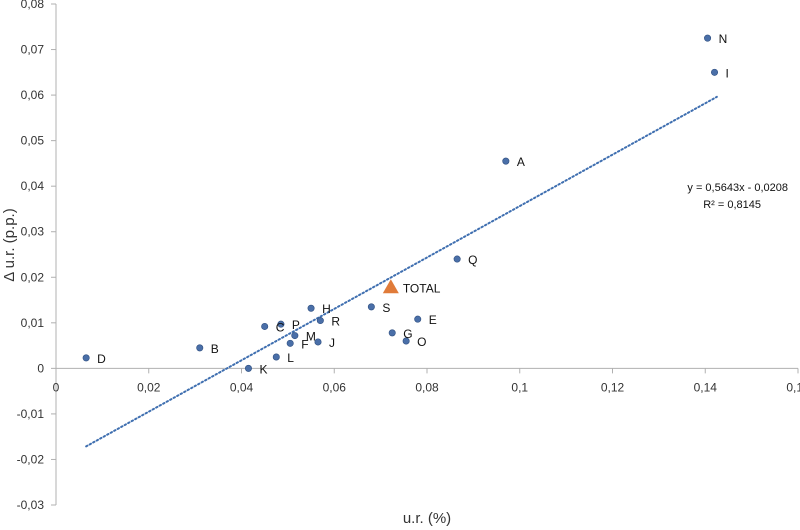  What do you see at coordinates (9, 244) in the screenshot?
I see `y-axis-title: Δ u.r. (p.p.)` at bounding box center [9, 244].